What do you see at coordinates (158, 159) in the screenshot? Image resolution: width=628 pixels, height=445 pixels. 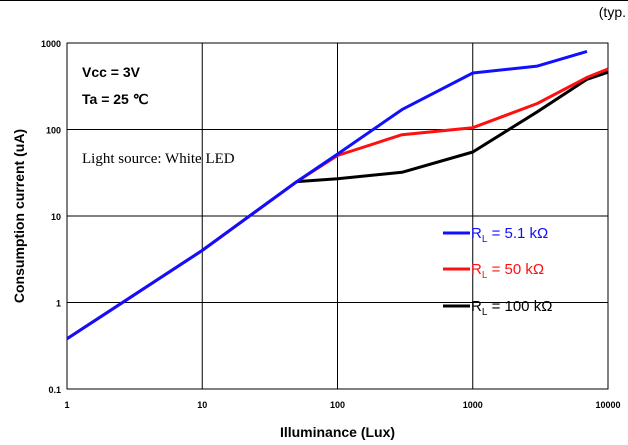 I see `annotation-light-source: Light source: White LED` at bounding box center [158, 159].